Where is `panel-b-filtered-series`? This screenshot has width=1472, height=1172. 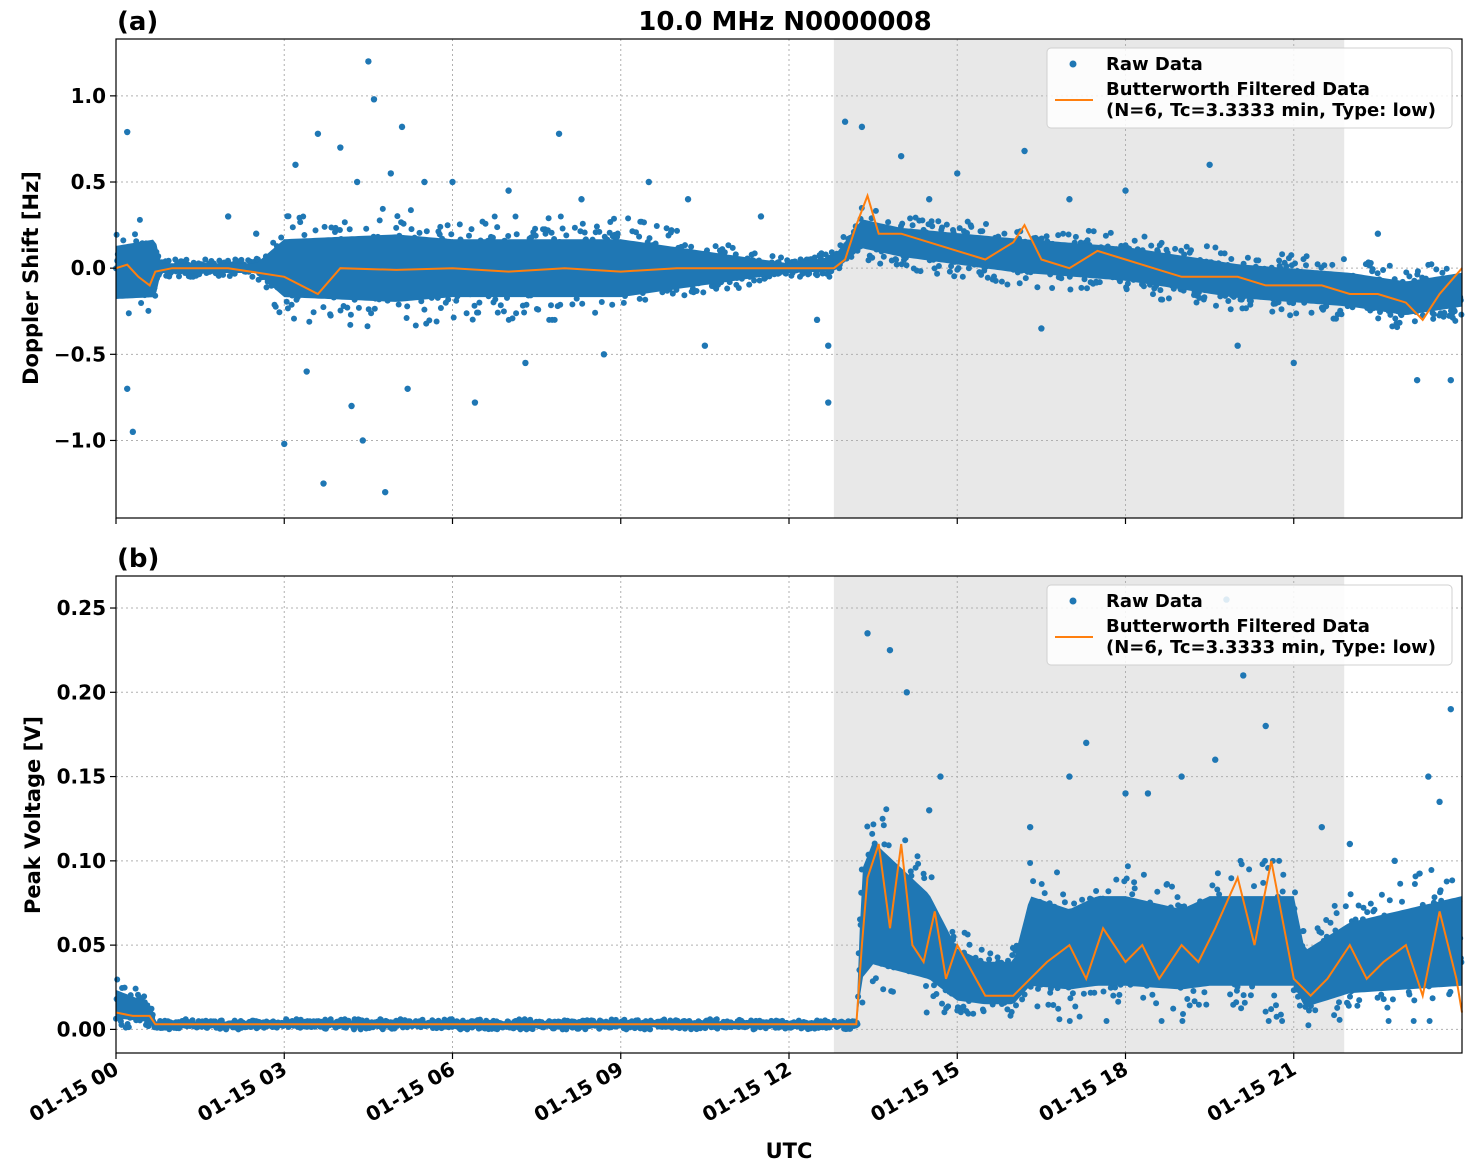
panel-b-filtered-series is located at coordinates (789, 934).